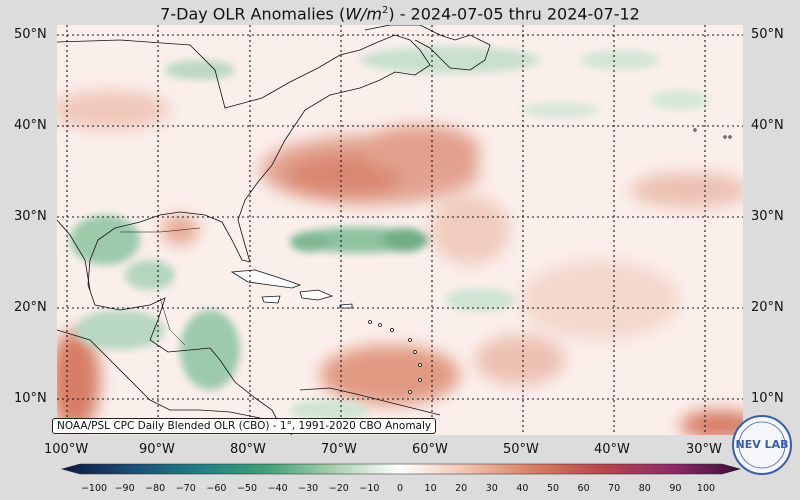  What do you see at coordinates (612, 449) in the screenshot?
I see `lon-label-40w: 40°W` at bounding box center [612, 449].